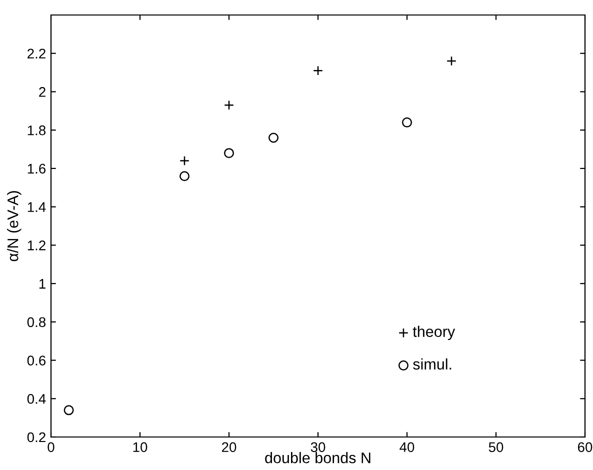  I want to click on y-tick-label: 1.8, so click(37, 130).